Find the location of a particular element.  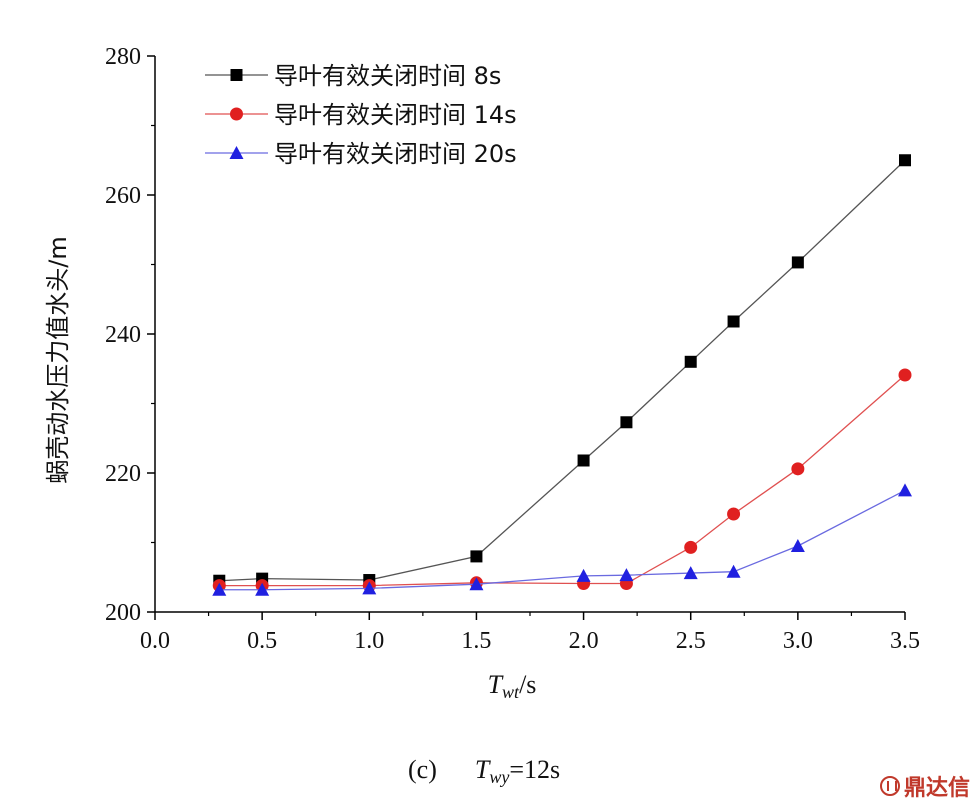

legend-entry-2: 导叶有效关闭时间 14s is located at coordinates (361, 115).